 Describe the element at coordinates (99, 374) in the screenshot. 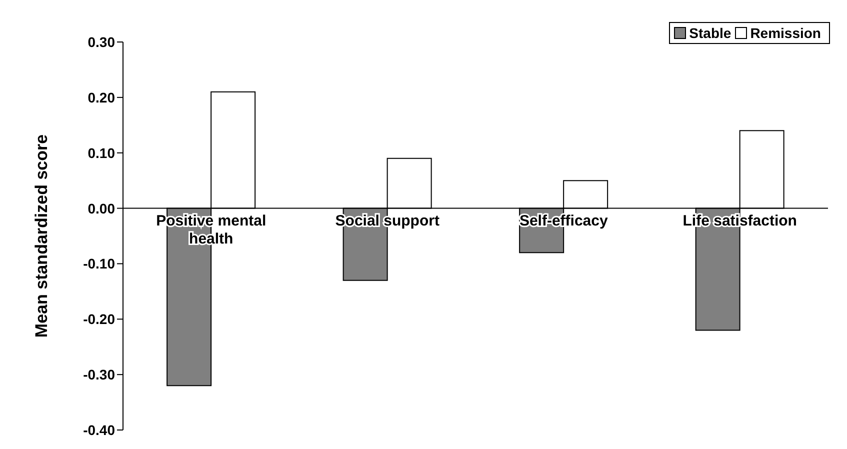

I see `y-tick-label: -0.30` at that location.